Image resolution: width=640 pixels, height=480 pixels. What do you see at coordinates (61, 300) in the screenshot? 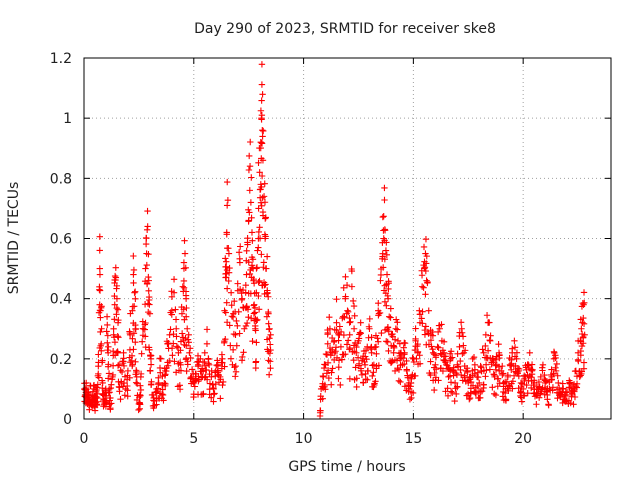
I see `y-tick-label: 0.4` at bounding box center [61, 300].